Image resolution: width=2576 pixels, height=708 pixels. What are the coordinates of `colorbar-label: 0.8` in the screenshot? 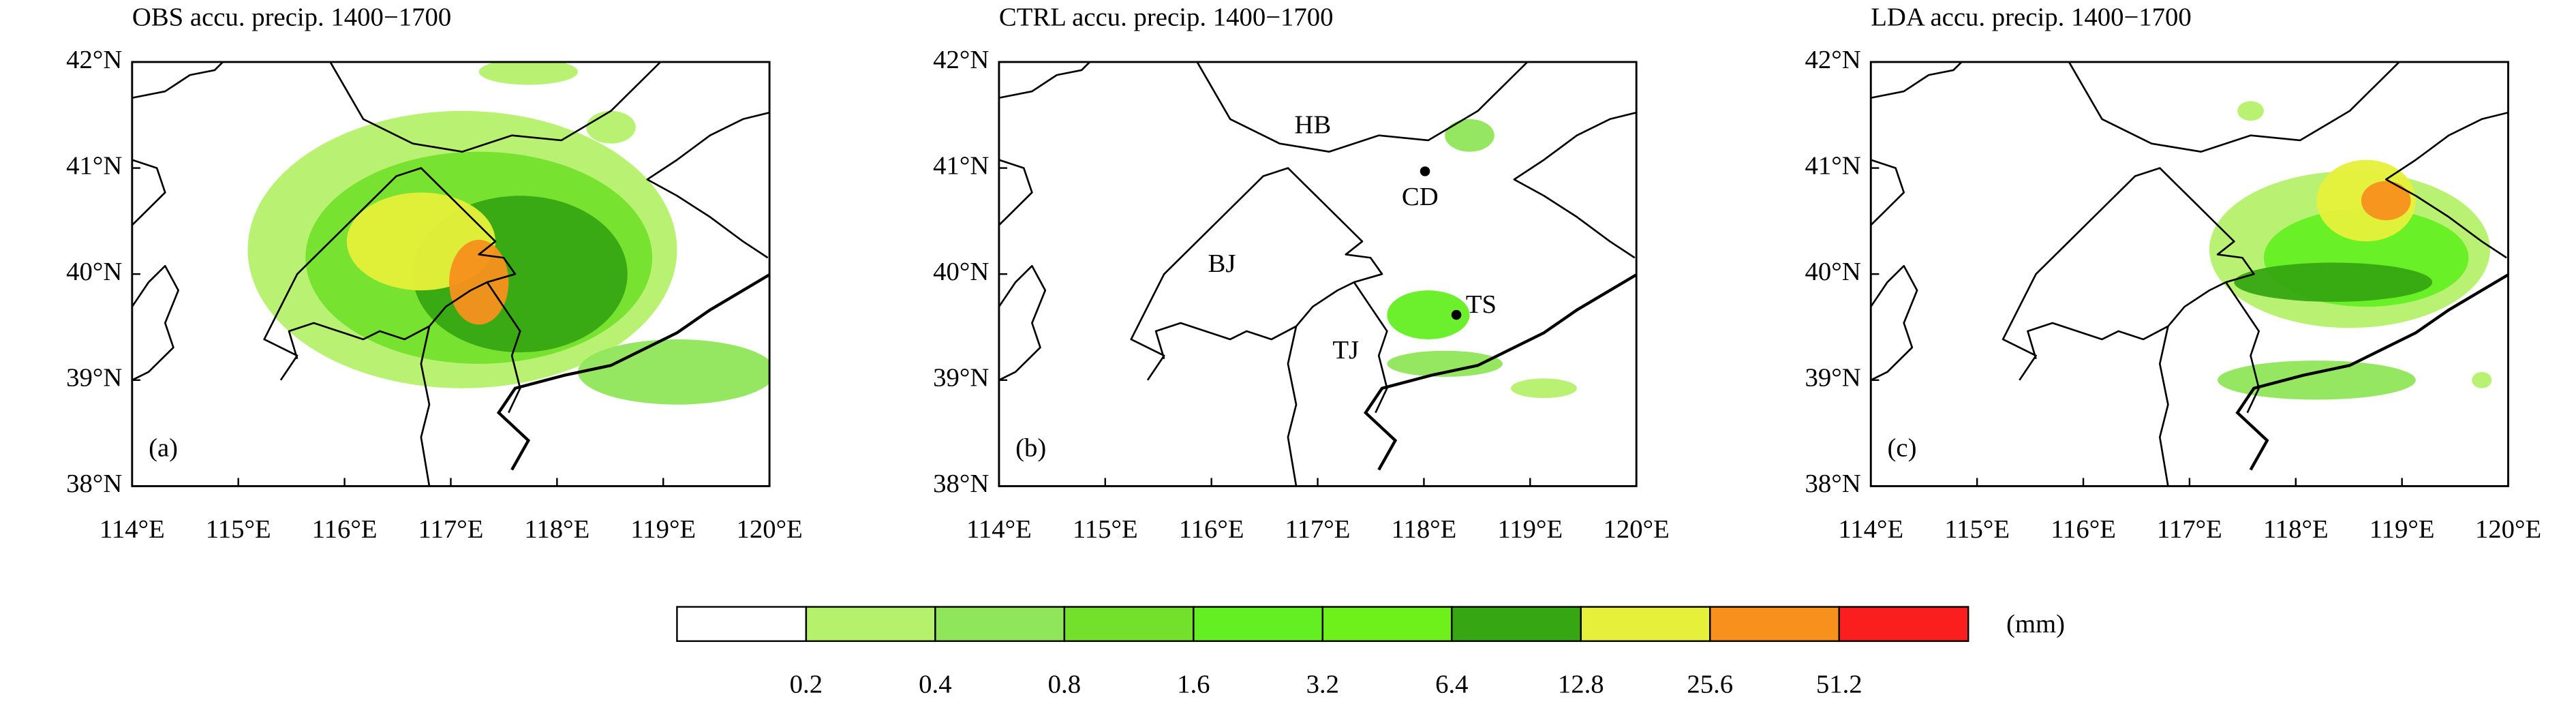 It's located at (1064, 685).